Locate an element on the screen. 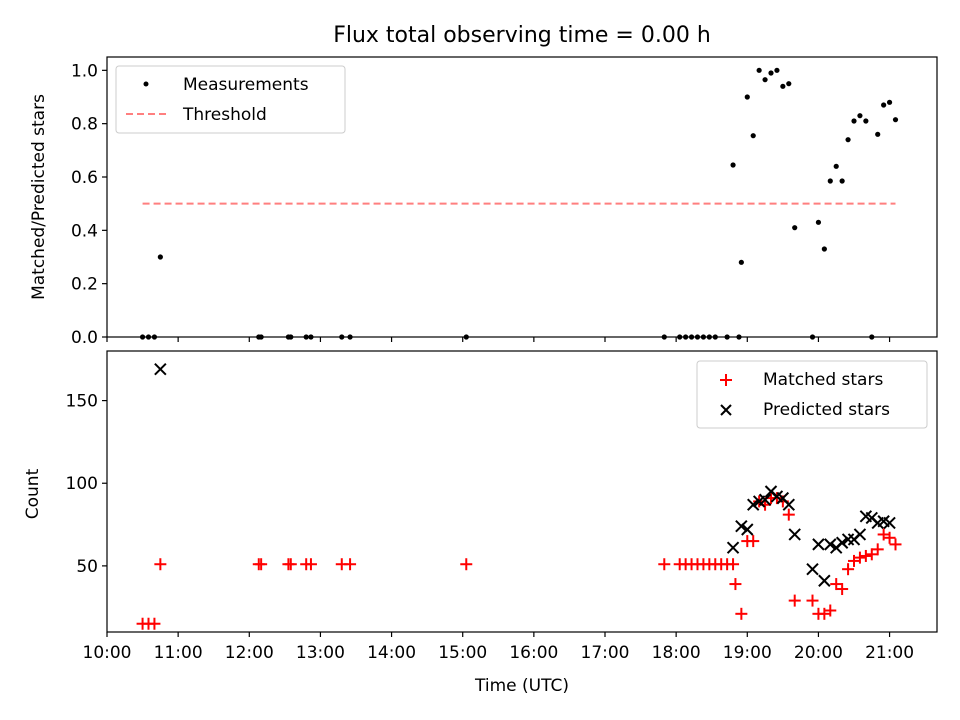 The image size is (960, 720). top-legend-box is located at coordinates (230, 99).